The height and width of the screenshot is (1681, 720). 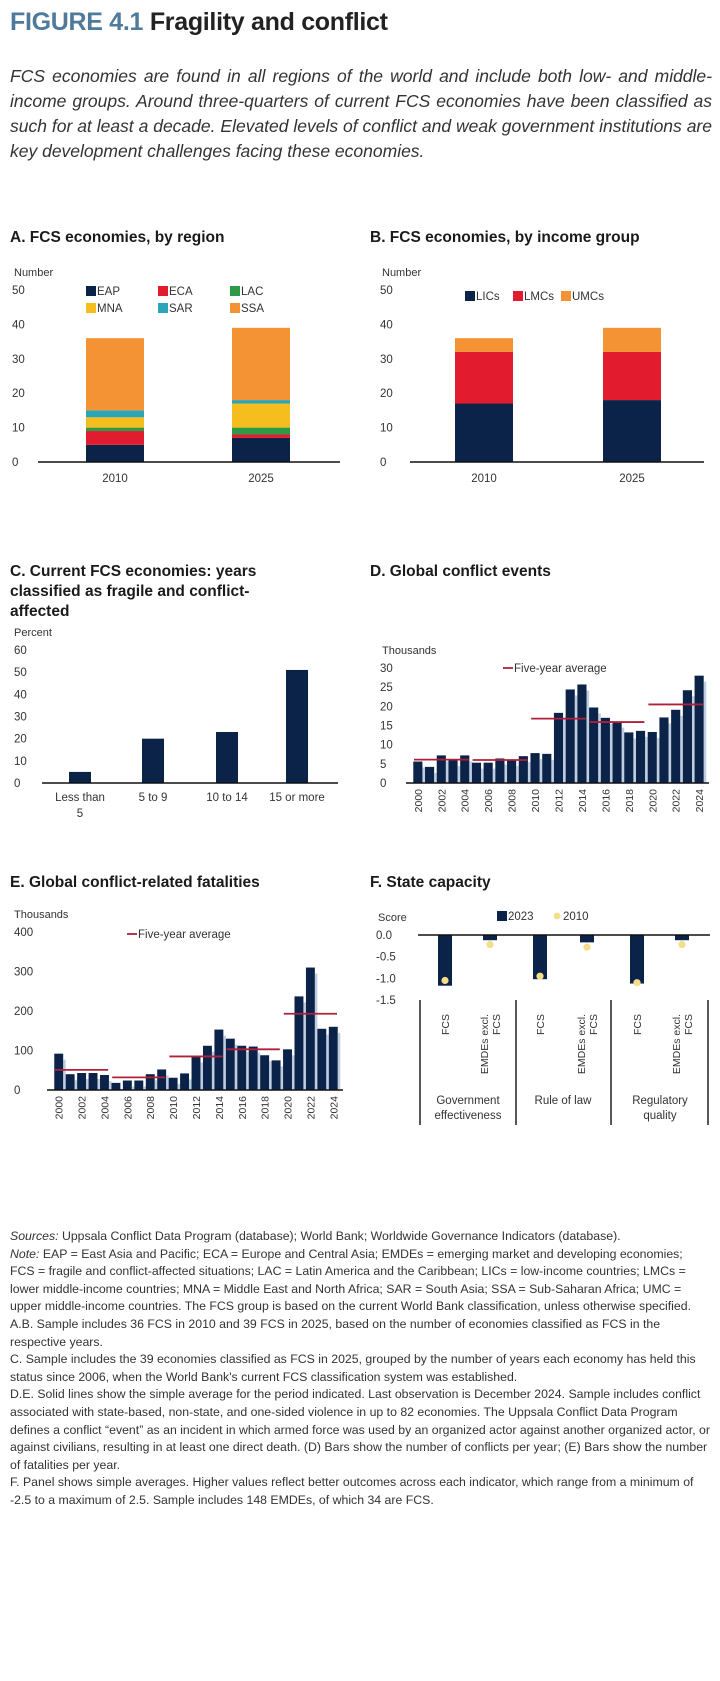 What do you see at coordinates (617, 752) in the screenshot?
I see `bar-2017` at bounding box center [617, 752].